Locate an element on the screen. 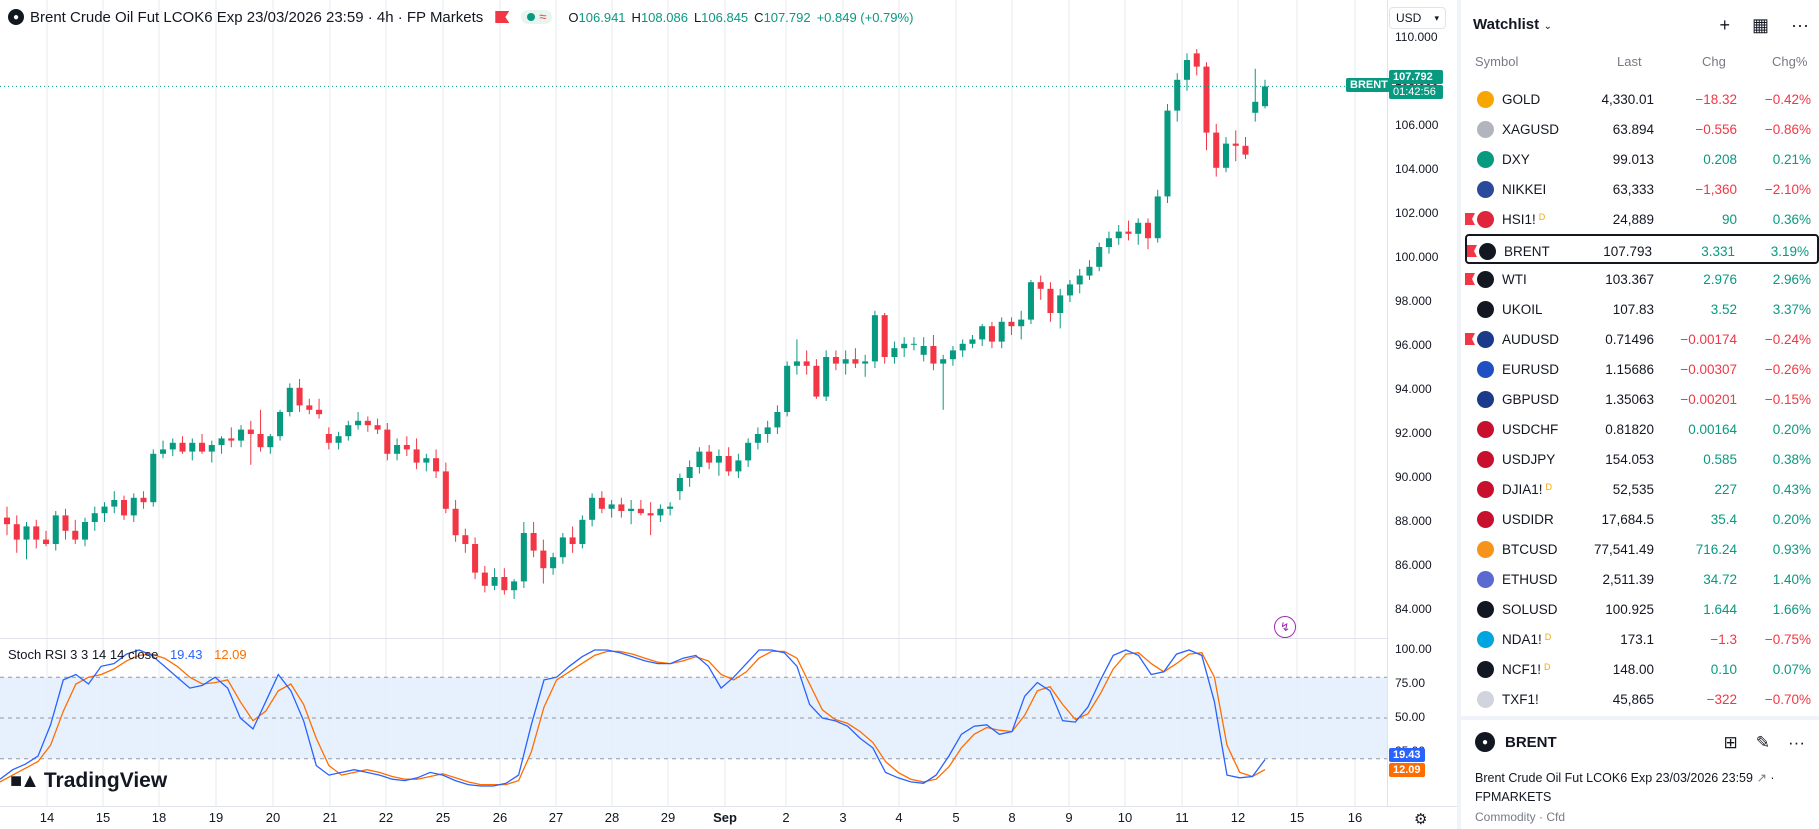 Image resolution: width=1819 pixels, height=829 pixels. row-symbol: AUDUSD is located at coordinates (1531, 339).